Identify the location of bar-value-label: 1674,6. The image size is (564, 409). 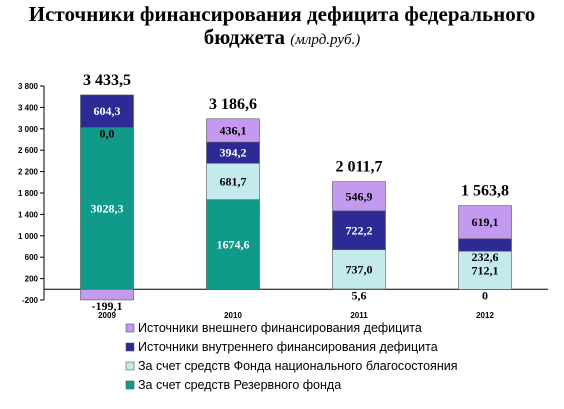
(233, 245).